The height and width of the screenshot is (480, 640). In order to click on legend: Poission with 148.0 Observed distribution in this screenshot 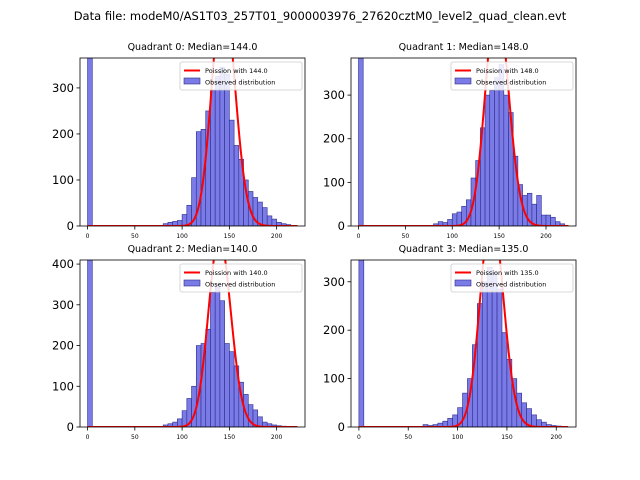, I will do `click(512, 76)`.